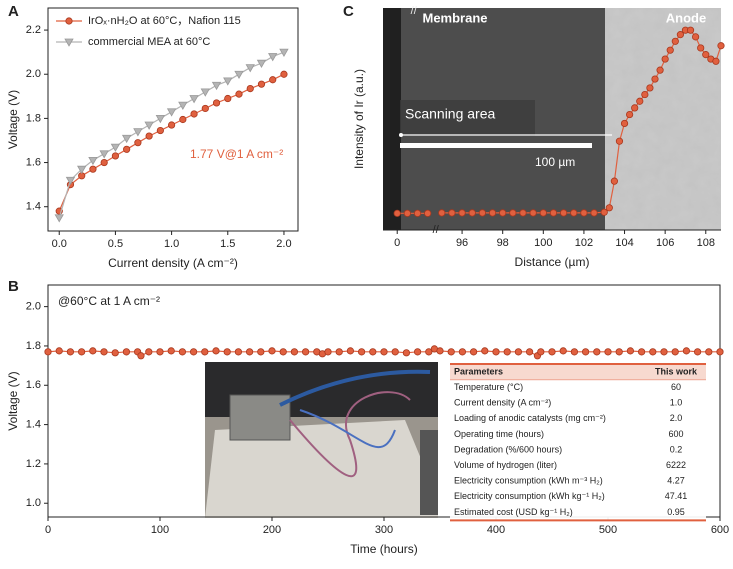  Describe the element at coordinates (33, 385) in the screenshot. I see `y-tick-label: 1.6` at that location.